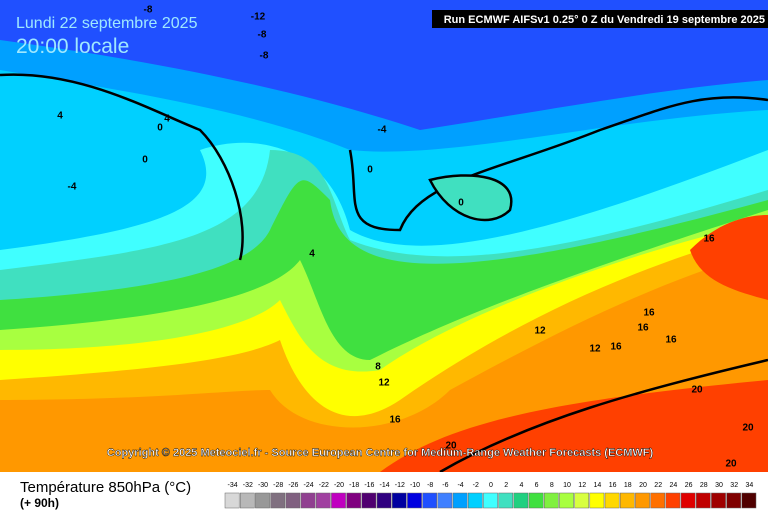 The image size is (768, 517). What do you see at coordinates (324, 485) in the screenshot?
I see `legend-tick-label: -22` at bounding box center [324, 485].